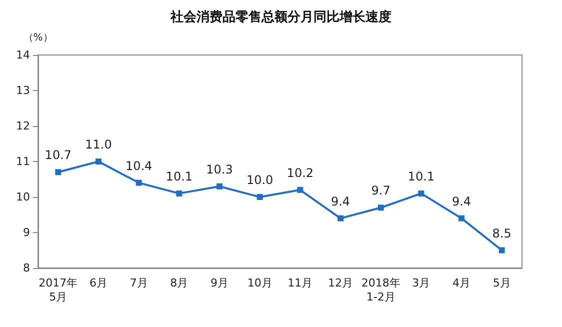  Describe the element at coordinates (179, 283) in the screenshot. I see `x-tick-label: 8月` at that location.